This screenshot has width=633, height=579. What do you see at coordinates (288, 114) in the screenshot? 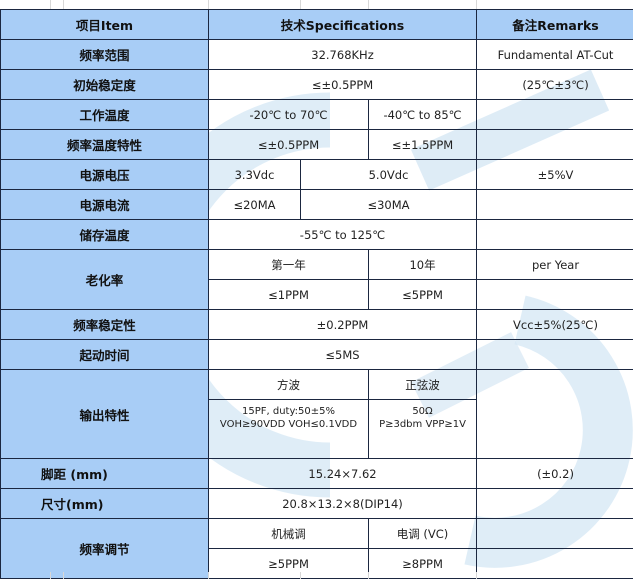
I see `spec-cell: -20℃ to 70℃` at bounding box center [288, 114].